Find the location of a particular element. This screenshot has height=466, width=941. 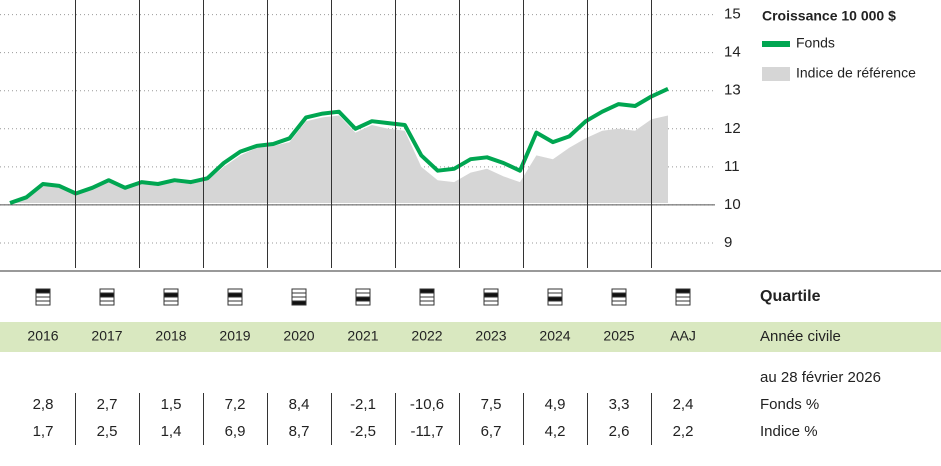

column-label: 2024 is located at coordinates (554, 336).